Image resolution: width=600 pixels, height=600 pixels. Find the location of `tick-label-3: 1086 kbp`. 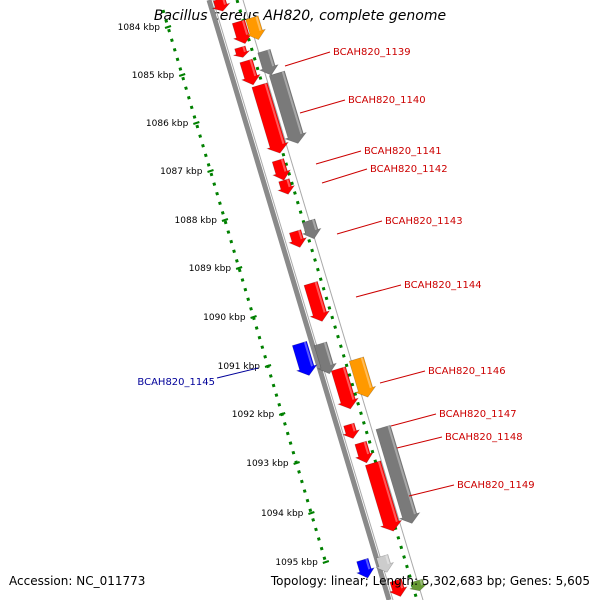

tick-label-3: 1086 kbp is located at coordinates (167, 124).